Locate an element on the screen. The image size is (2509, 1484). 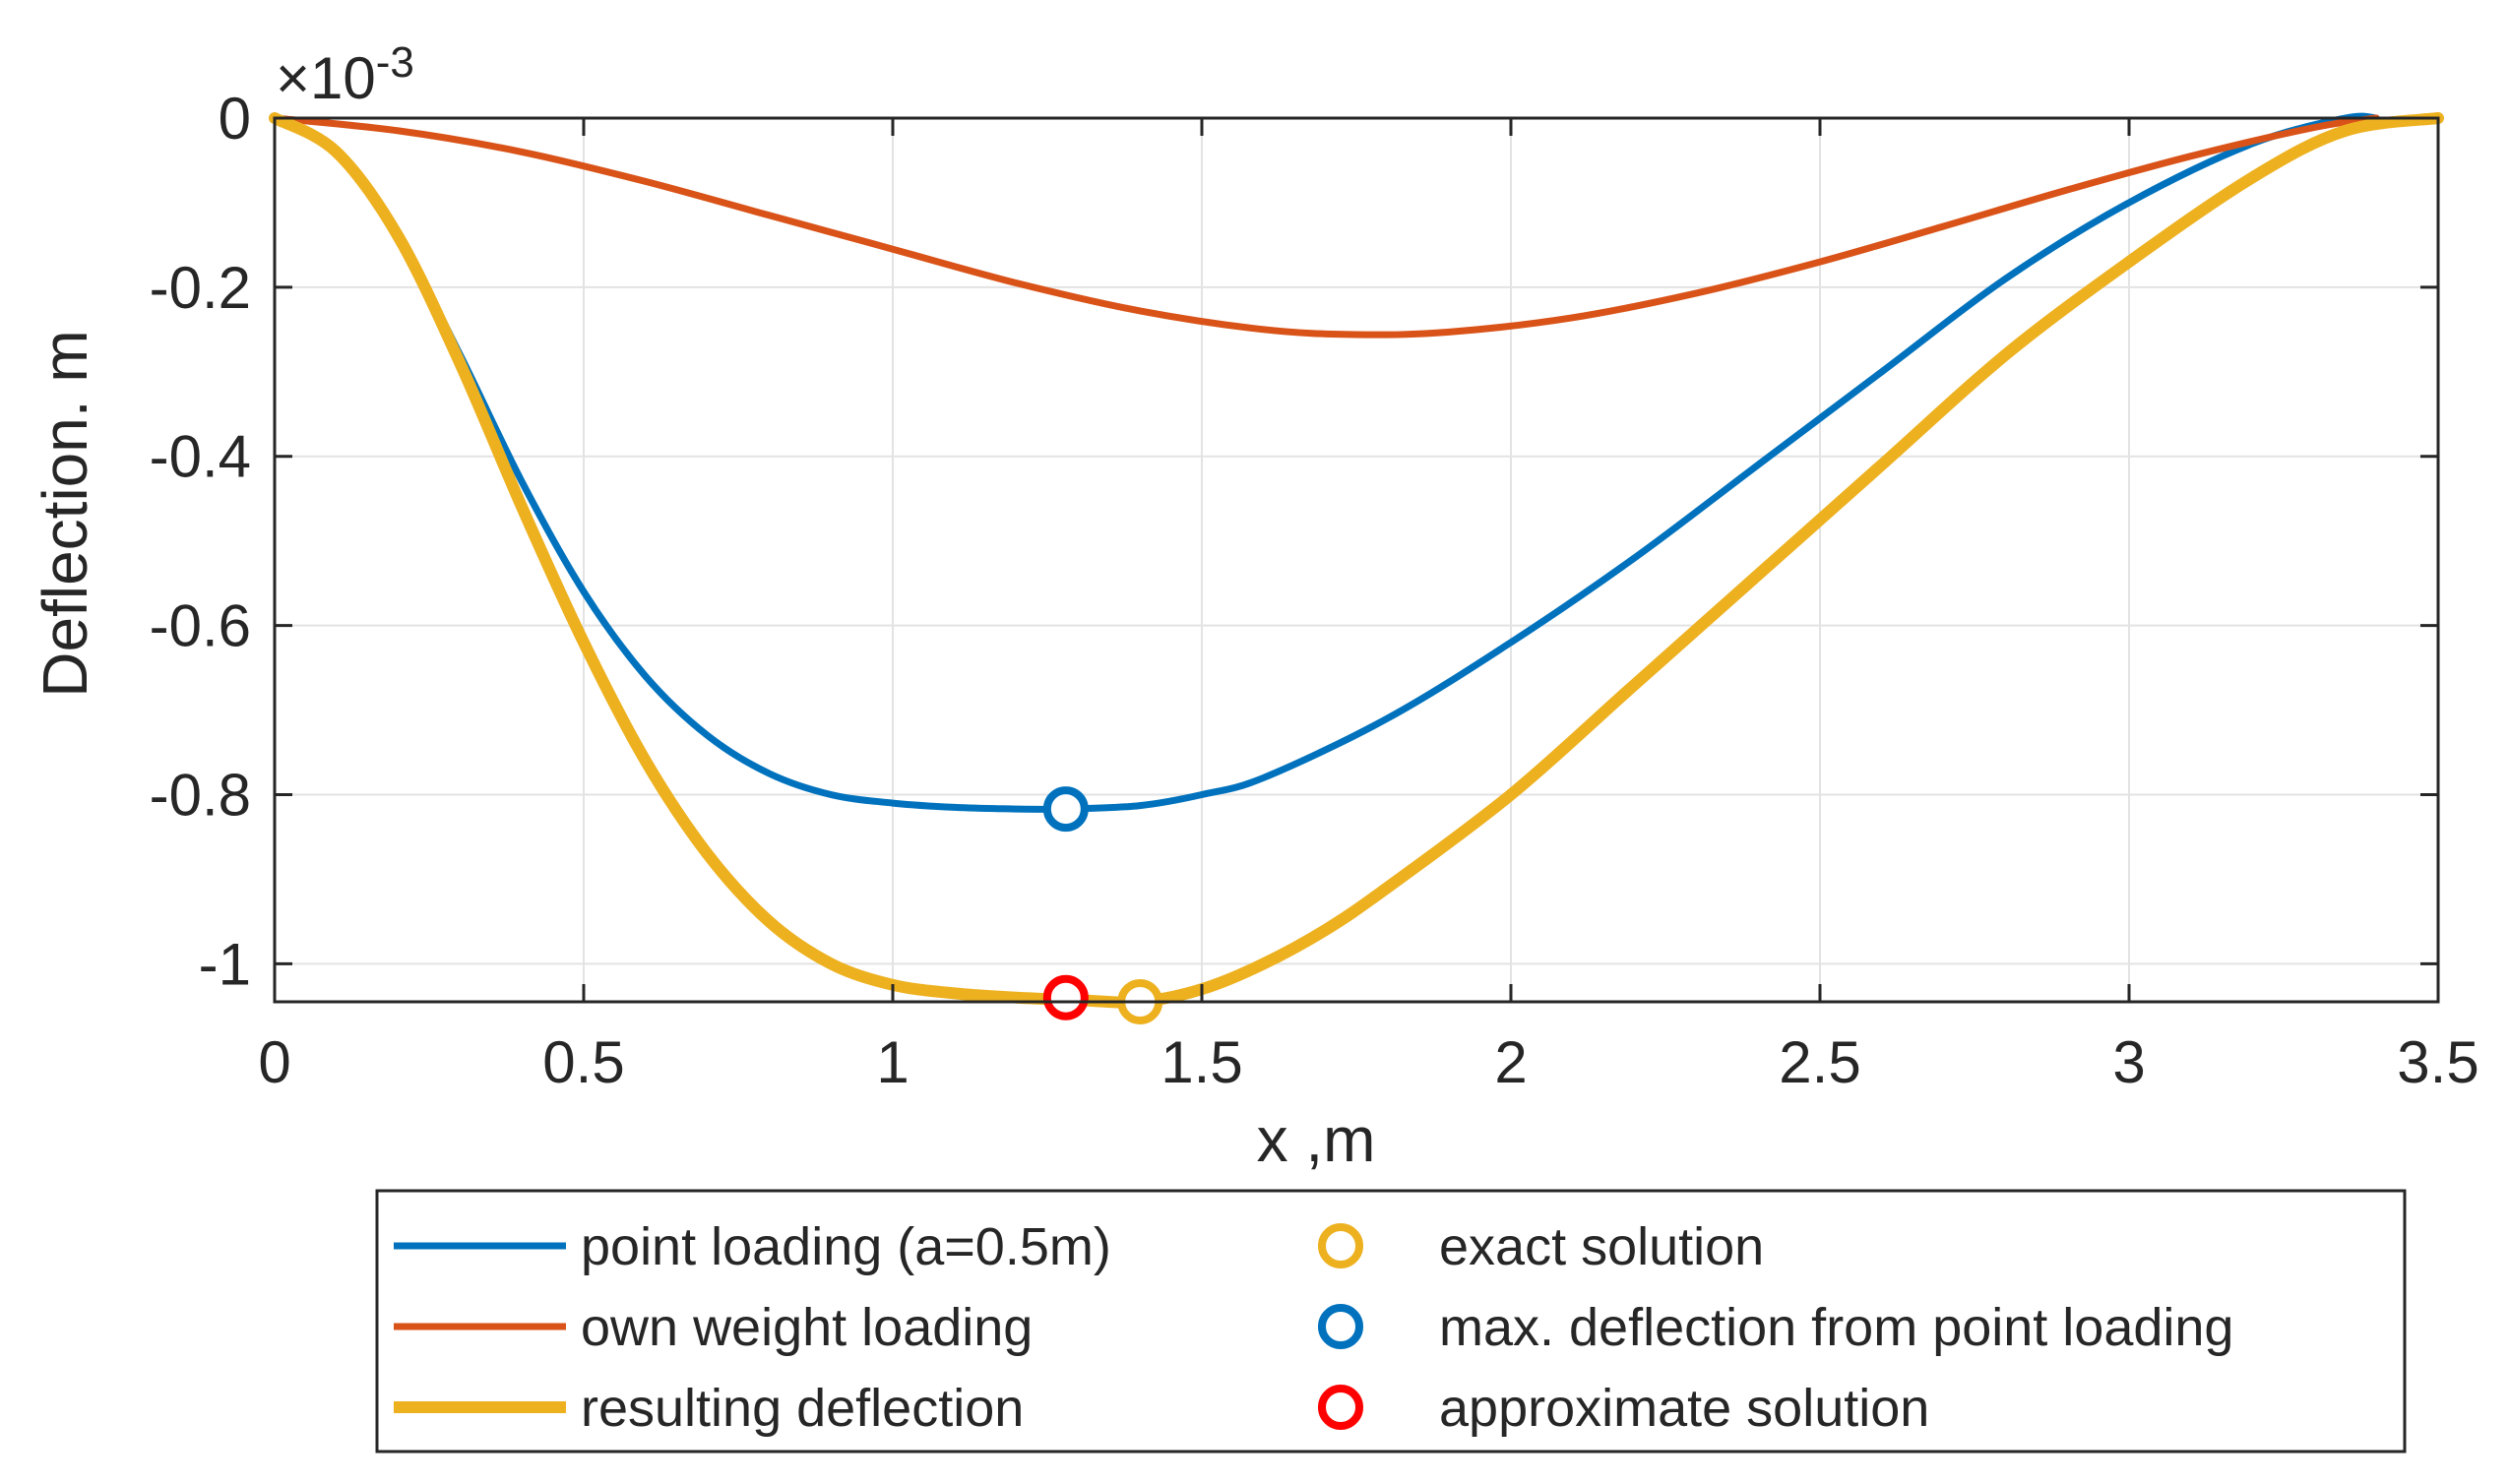
x-tick-label: 1 is located at coordinates (893, 1062).